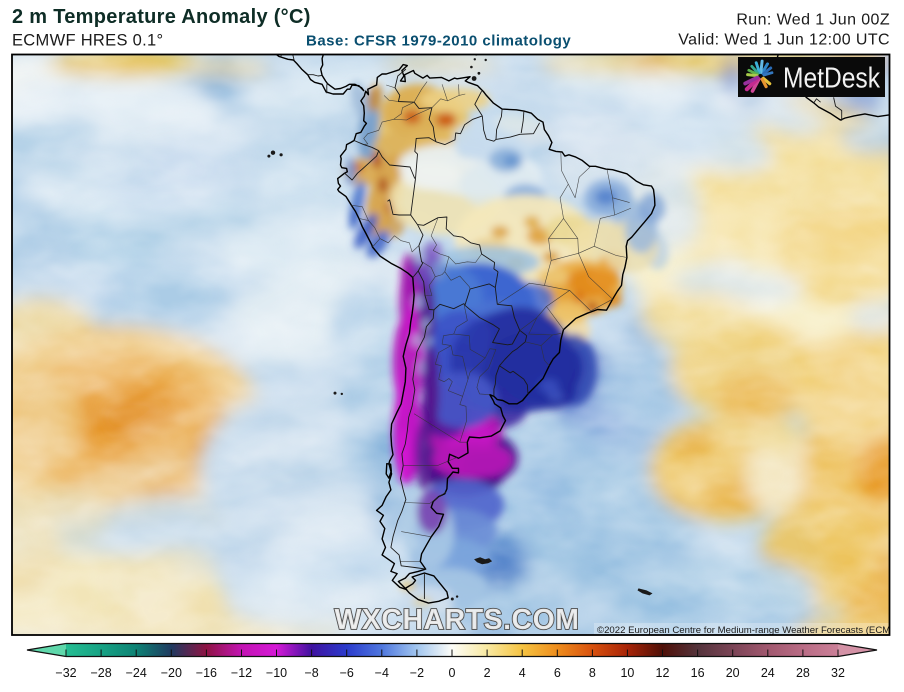 The image size is (904, 692). What do you see at coordinates (832, 79) in the screenshot?
I see `svg-text: MetDesk` at bounding box center [832, 79].